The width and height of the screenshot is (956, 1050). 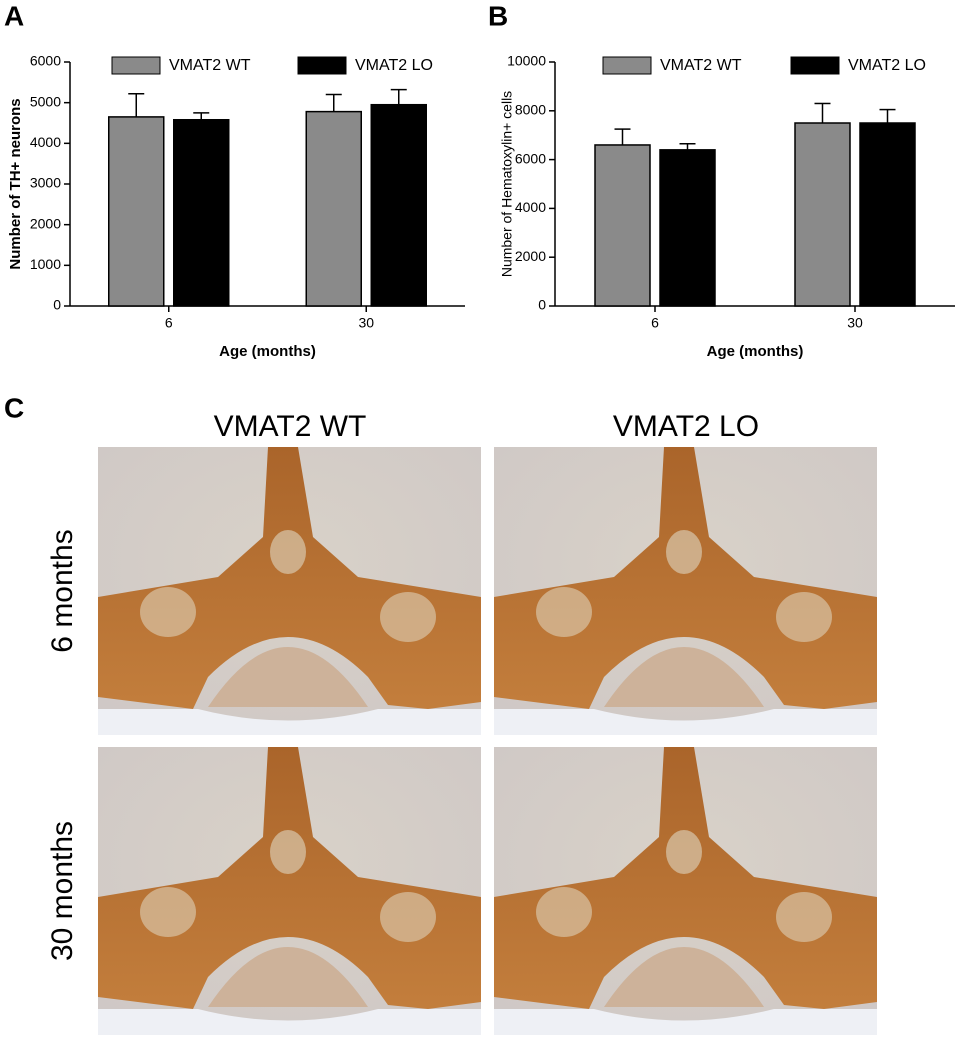 I want to click on panel-label: C, so click(x=14, y=407).